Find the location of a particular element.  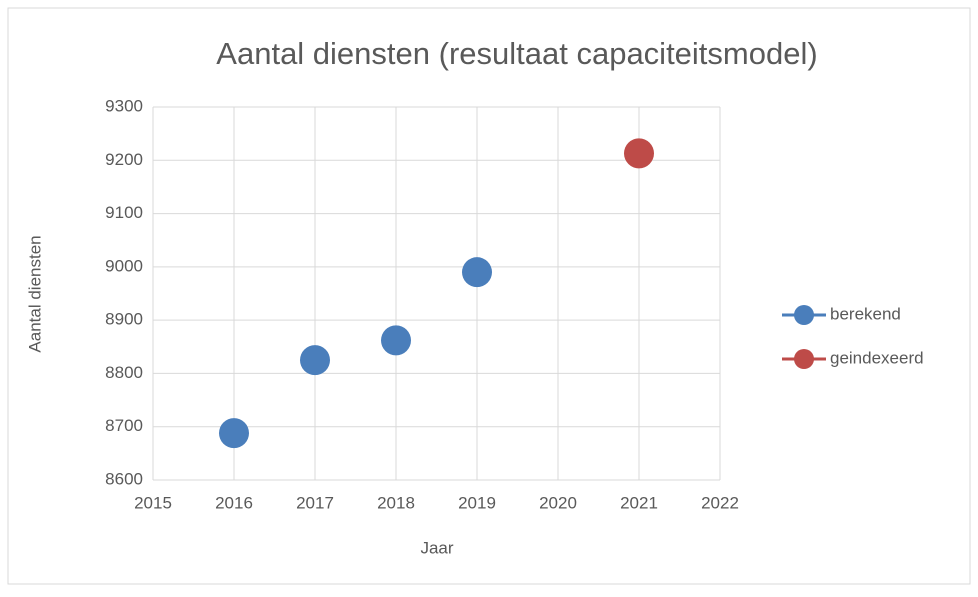

x-axis-label: Jaar is located at coordinates (436, 547).